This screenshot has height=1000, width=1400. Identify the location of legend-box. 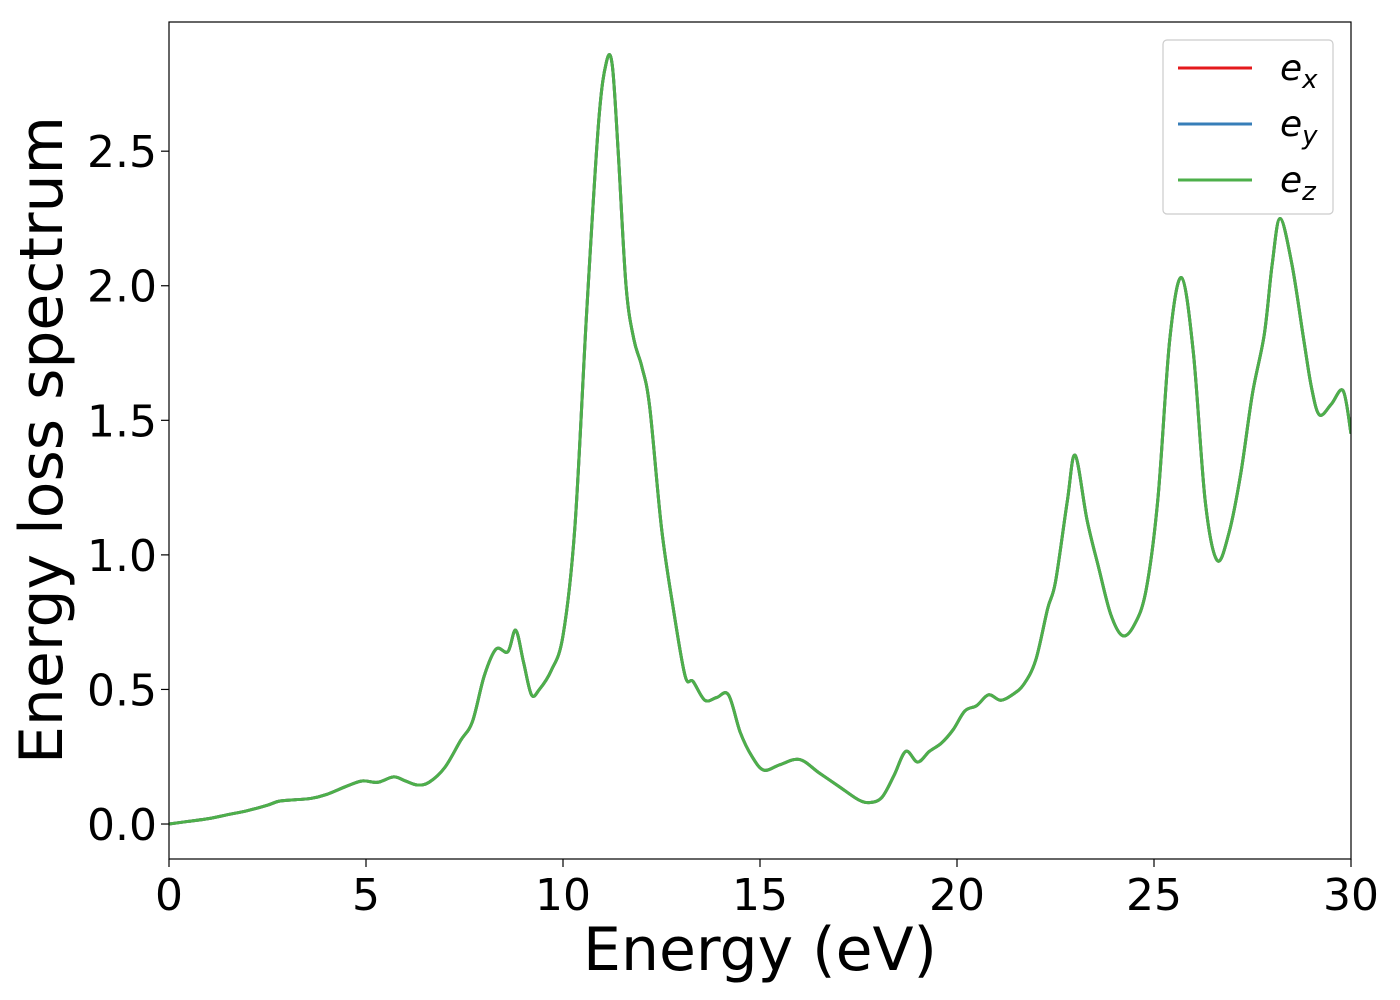
(1248, 127).